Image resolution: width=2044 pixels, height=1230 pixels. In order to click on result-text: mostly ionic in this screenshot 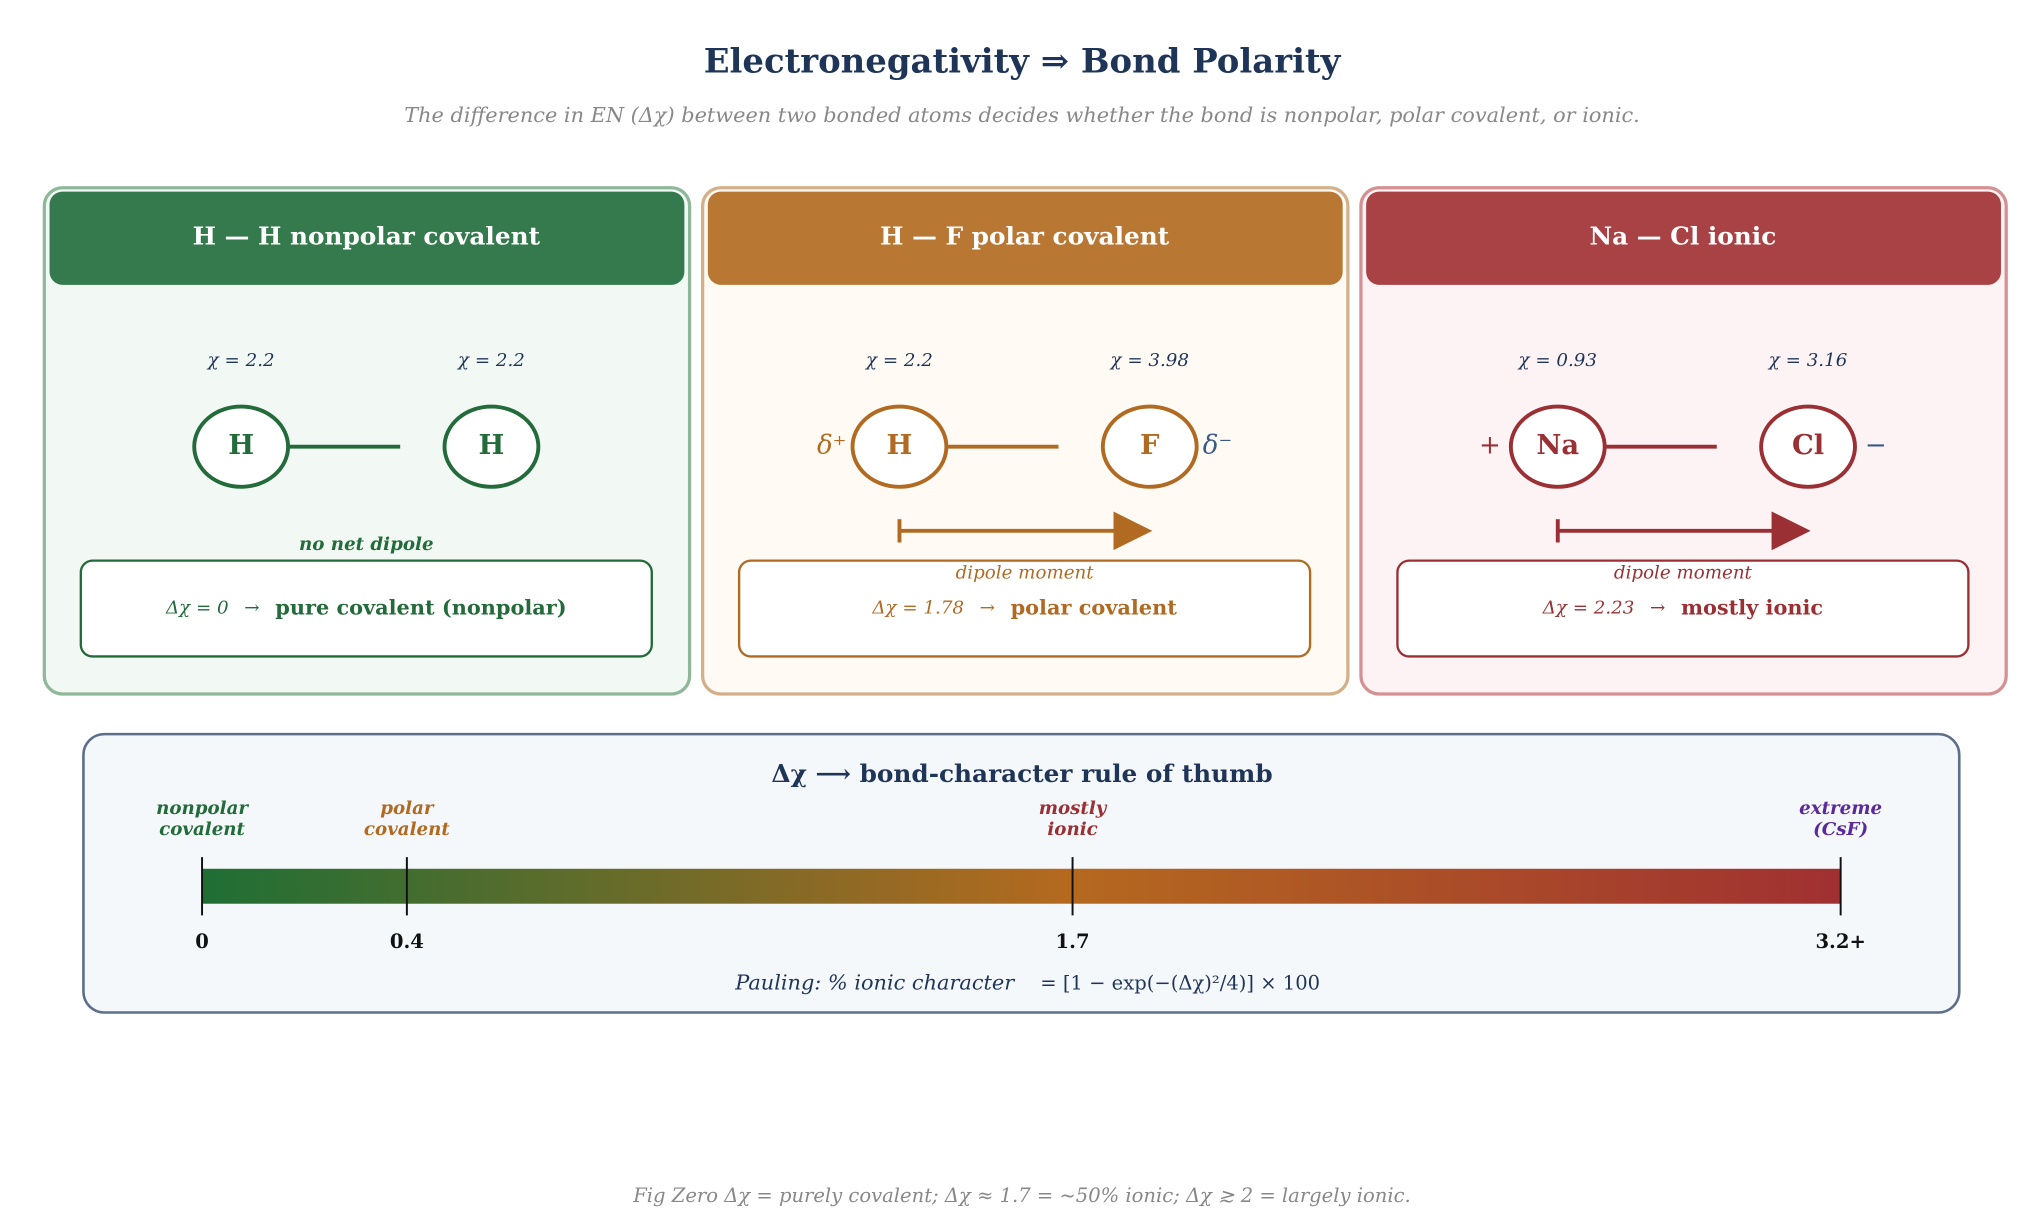, I will do `click(1752, 606)`.